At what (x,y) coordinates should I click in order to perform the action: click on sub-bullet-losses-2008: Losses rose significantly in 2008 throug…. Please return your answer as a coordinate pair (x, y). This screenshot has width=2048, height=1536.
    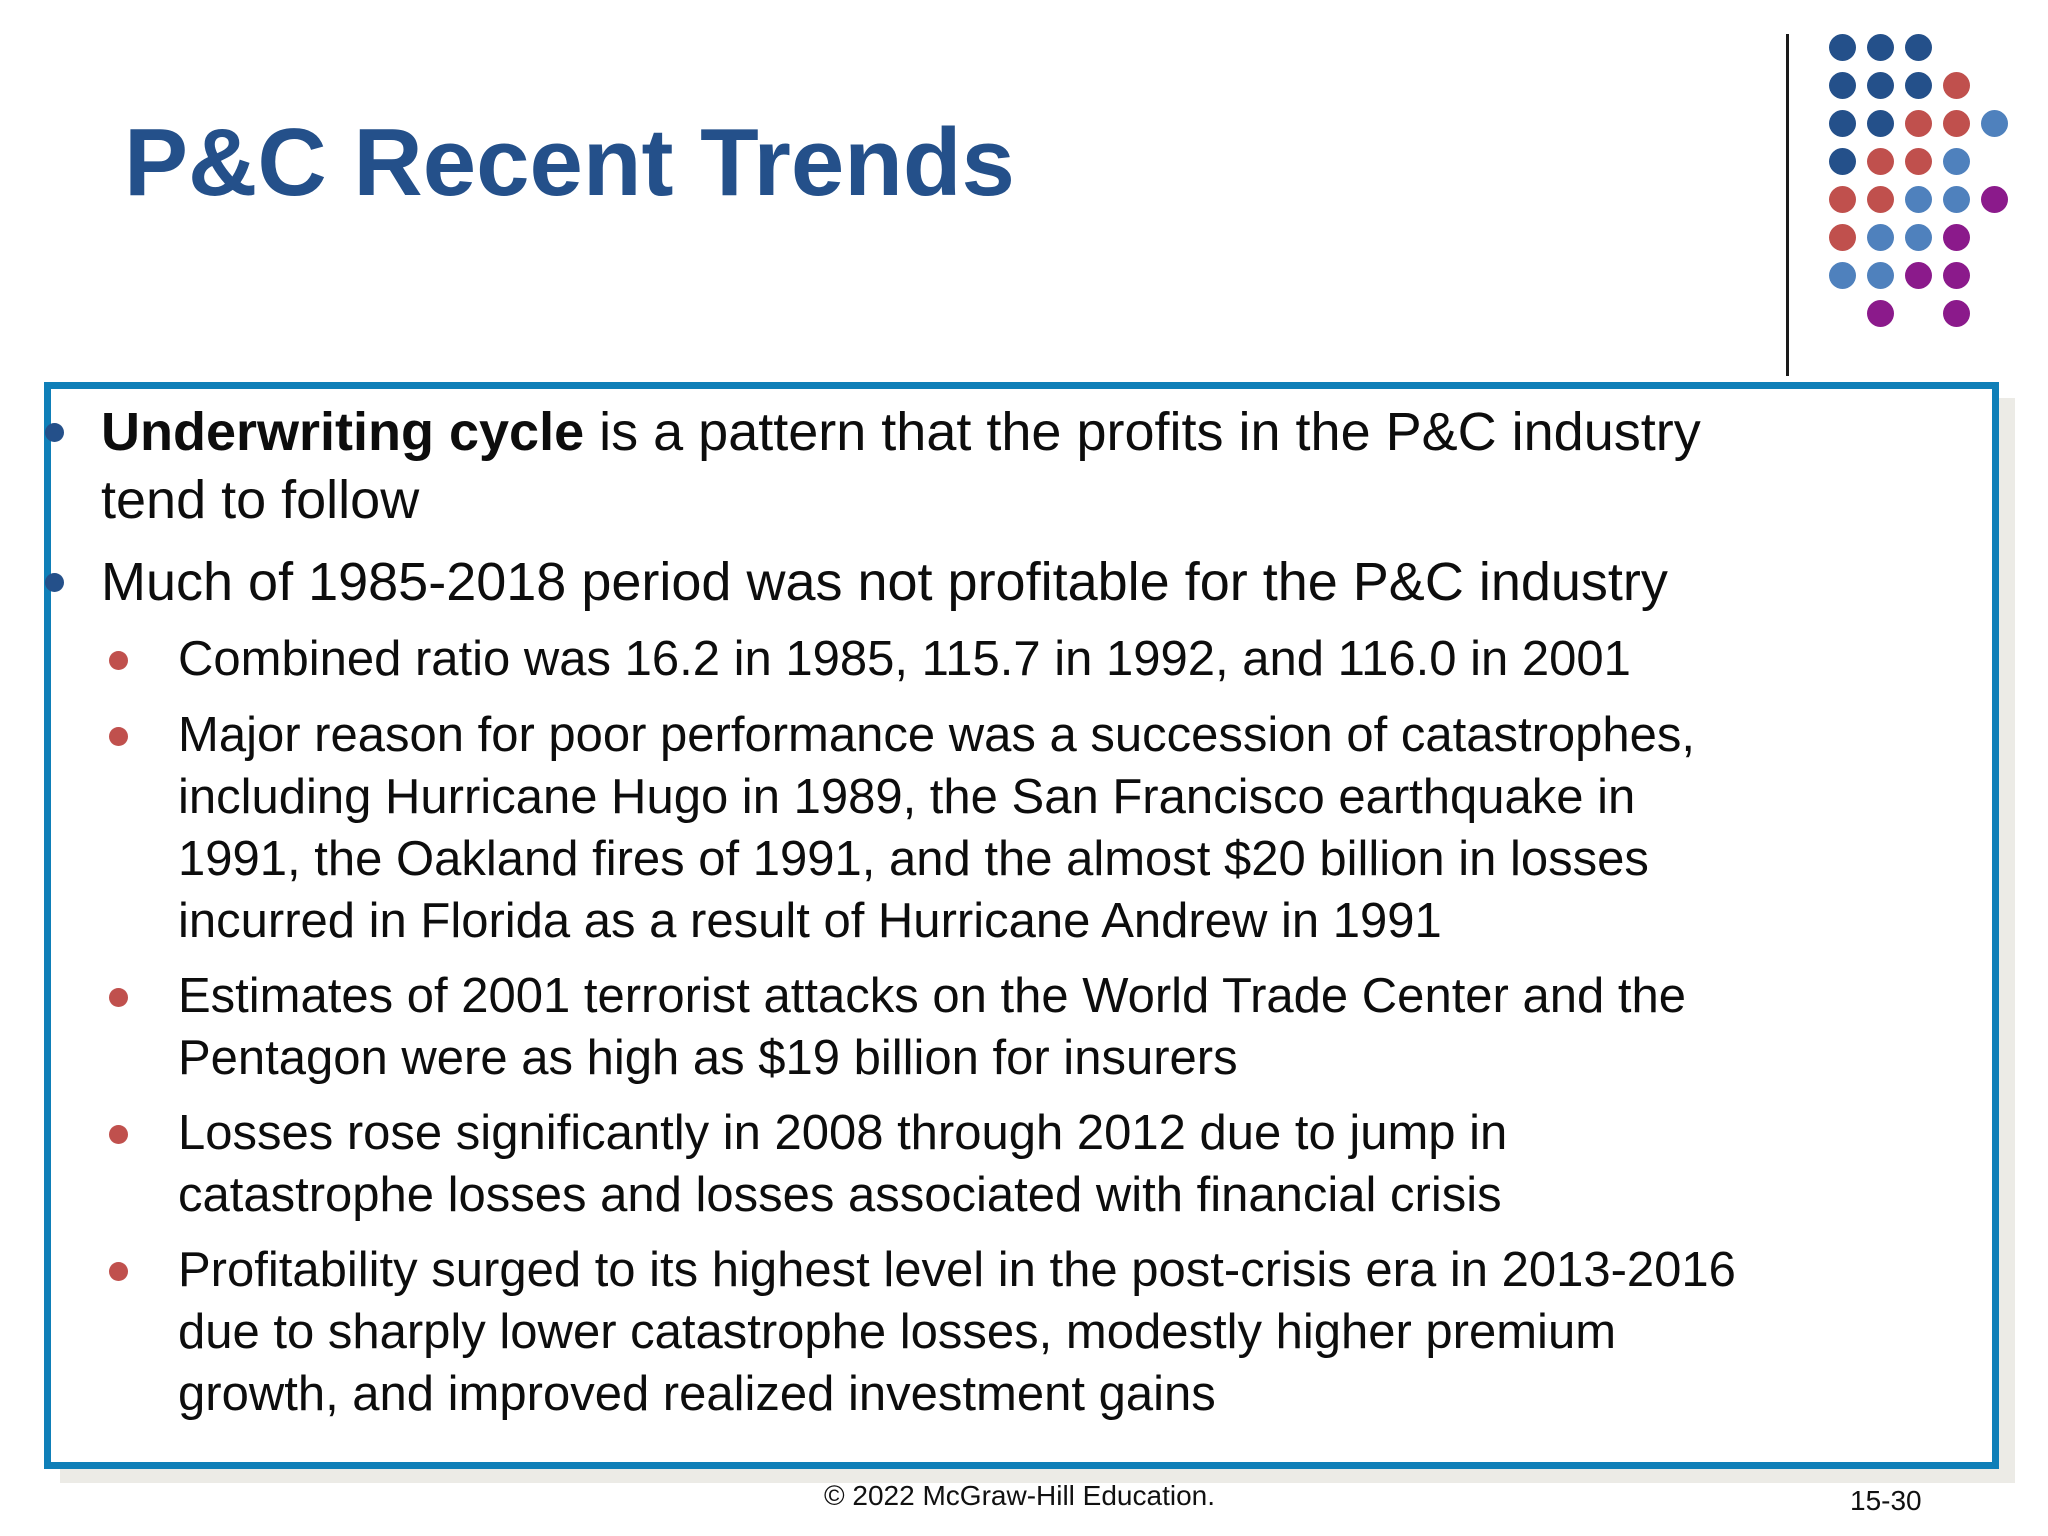
    Looking at the image, I should click on (808, 1164).